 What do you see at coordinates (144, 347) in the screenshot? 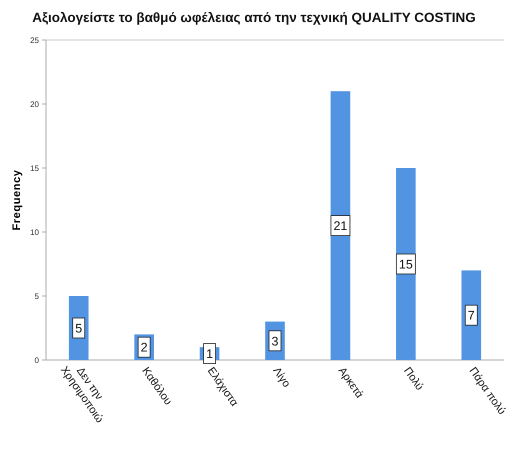
I see `data-label: 2` at bounding box center [144, 347].